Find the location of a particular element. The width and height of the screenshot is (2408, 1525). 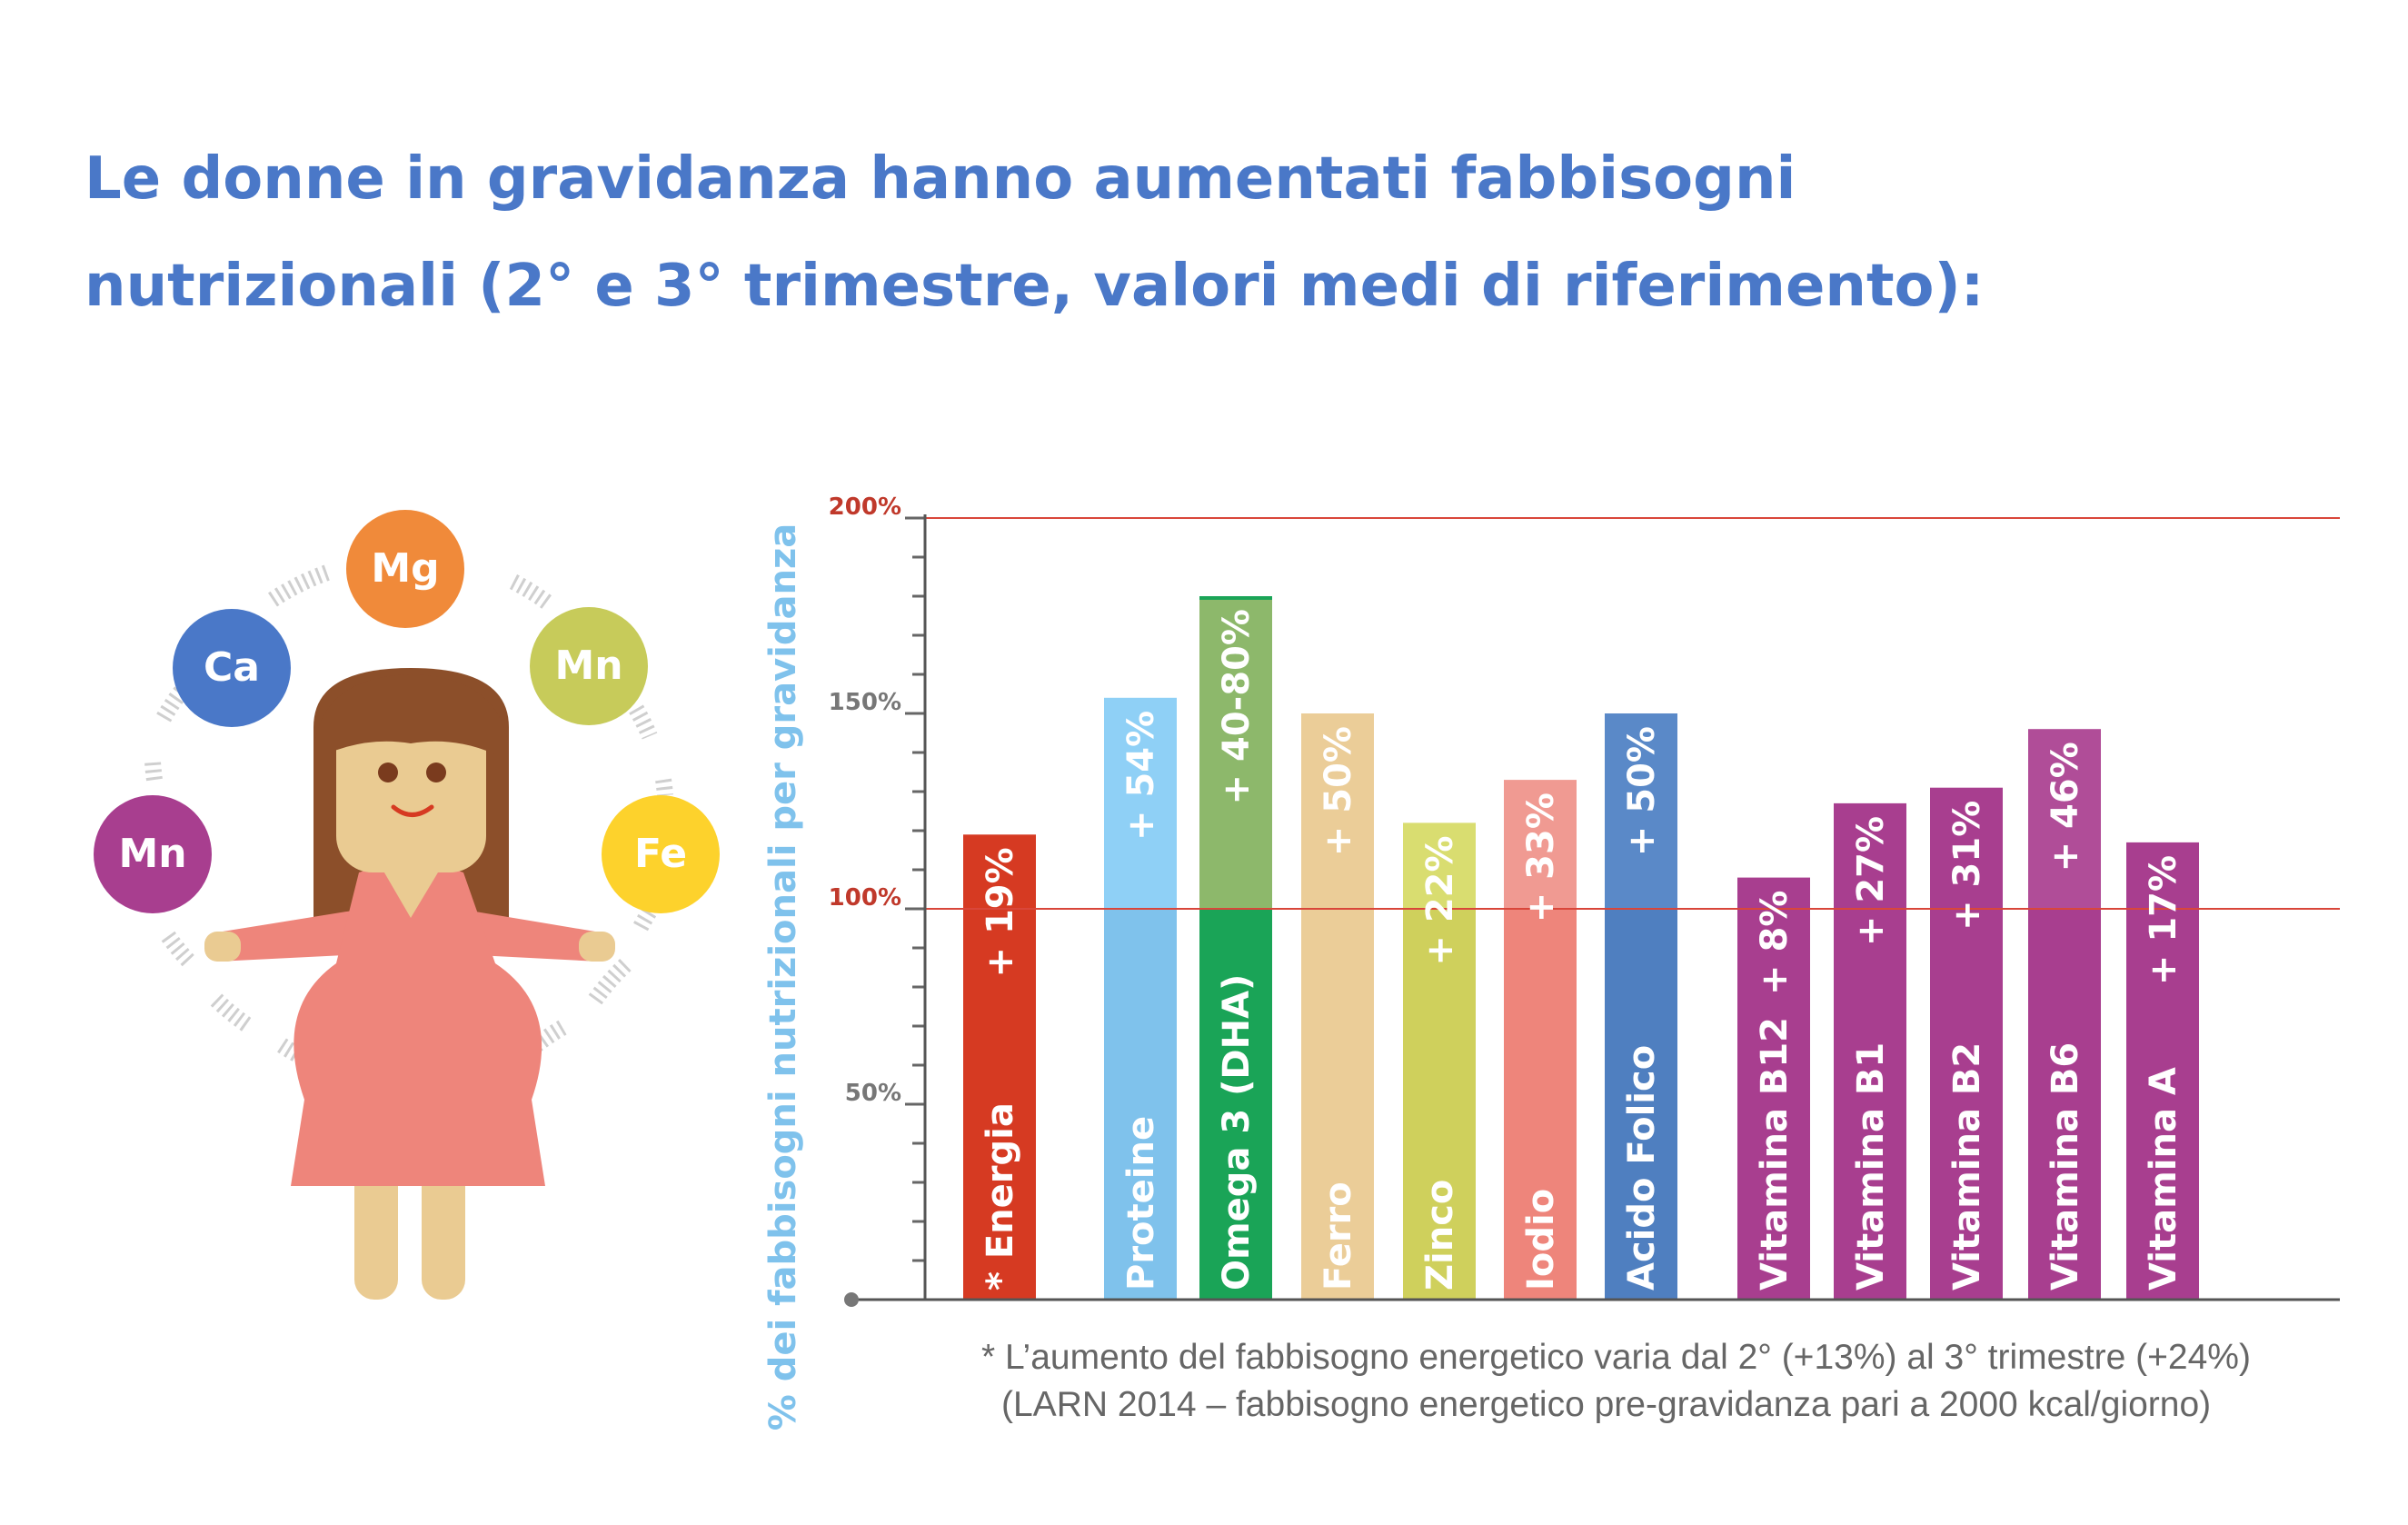

mineral-mn-right-label: Mn is located at coordinates (588, 666).